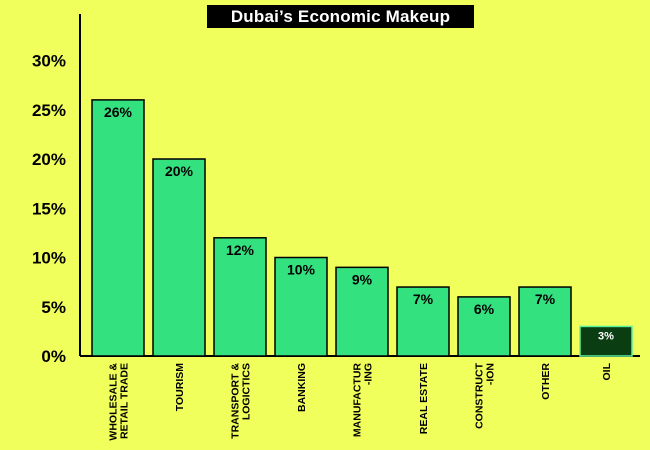 Image resolution: width=650 pixels, height=450 pixels. What do you see at coordinates (49, 61) in the screenshot?
I see `y-tick-label: 30%` at bounding box center [49, 61].